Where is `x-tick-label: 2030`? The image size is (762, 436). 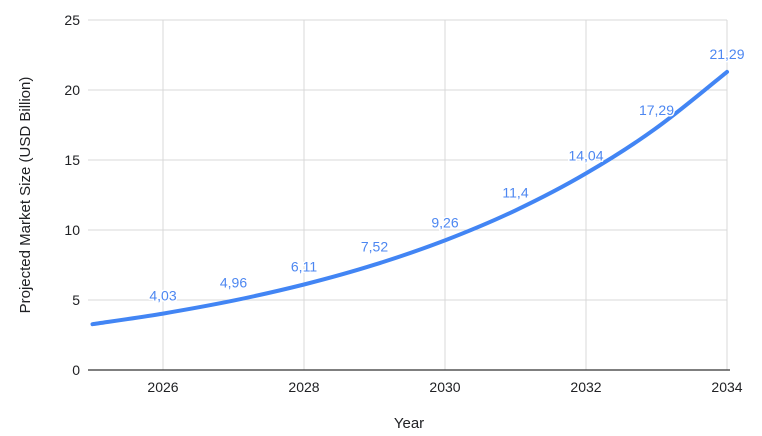 x-tick-label: 2030 is located at coordinates (444, 387).